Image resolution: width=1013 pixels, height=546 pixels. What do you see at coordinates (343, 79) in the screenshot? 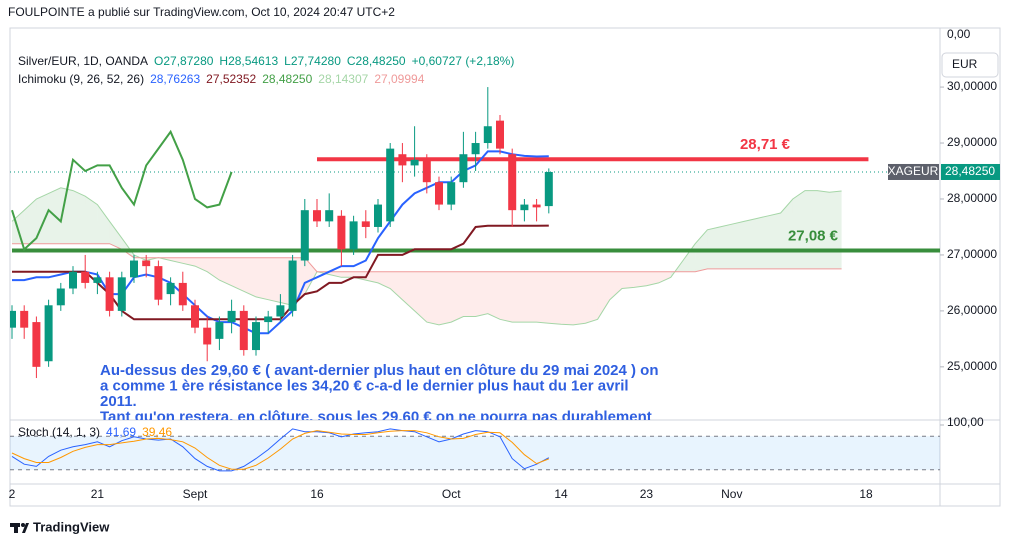
I see `legend-value: 28,14307` at bounding box center [343, 79].